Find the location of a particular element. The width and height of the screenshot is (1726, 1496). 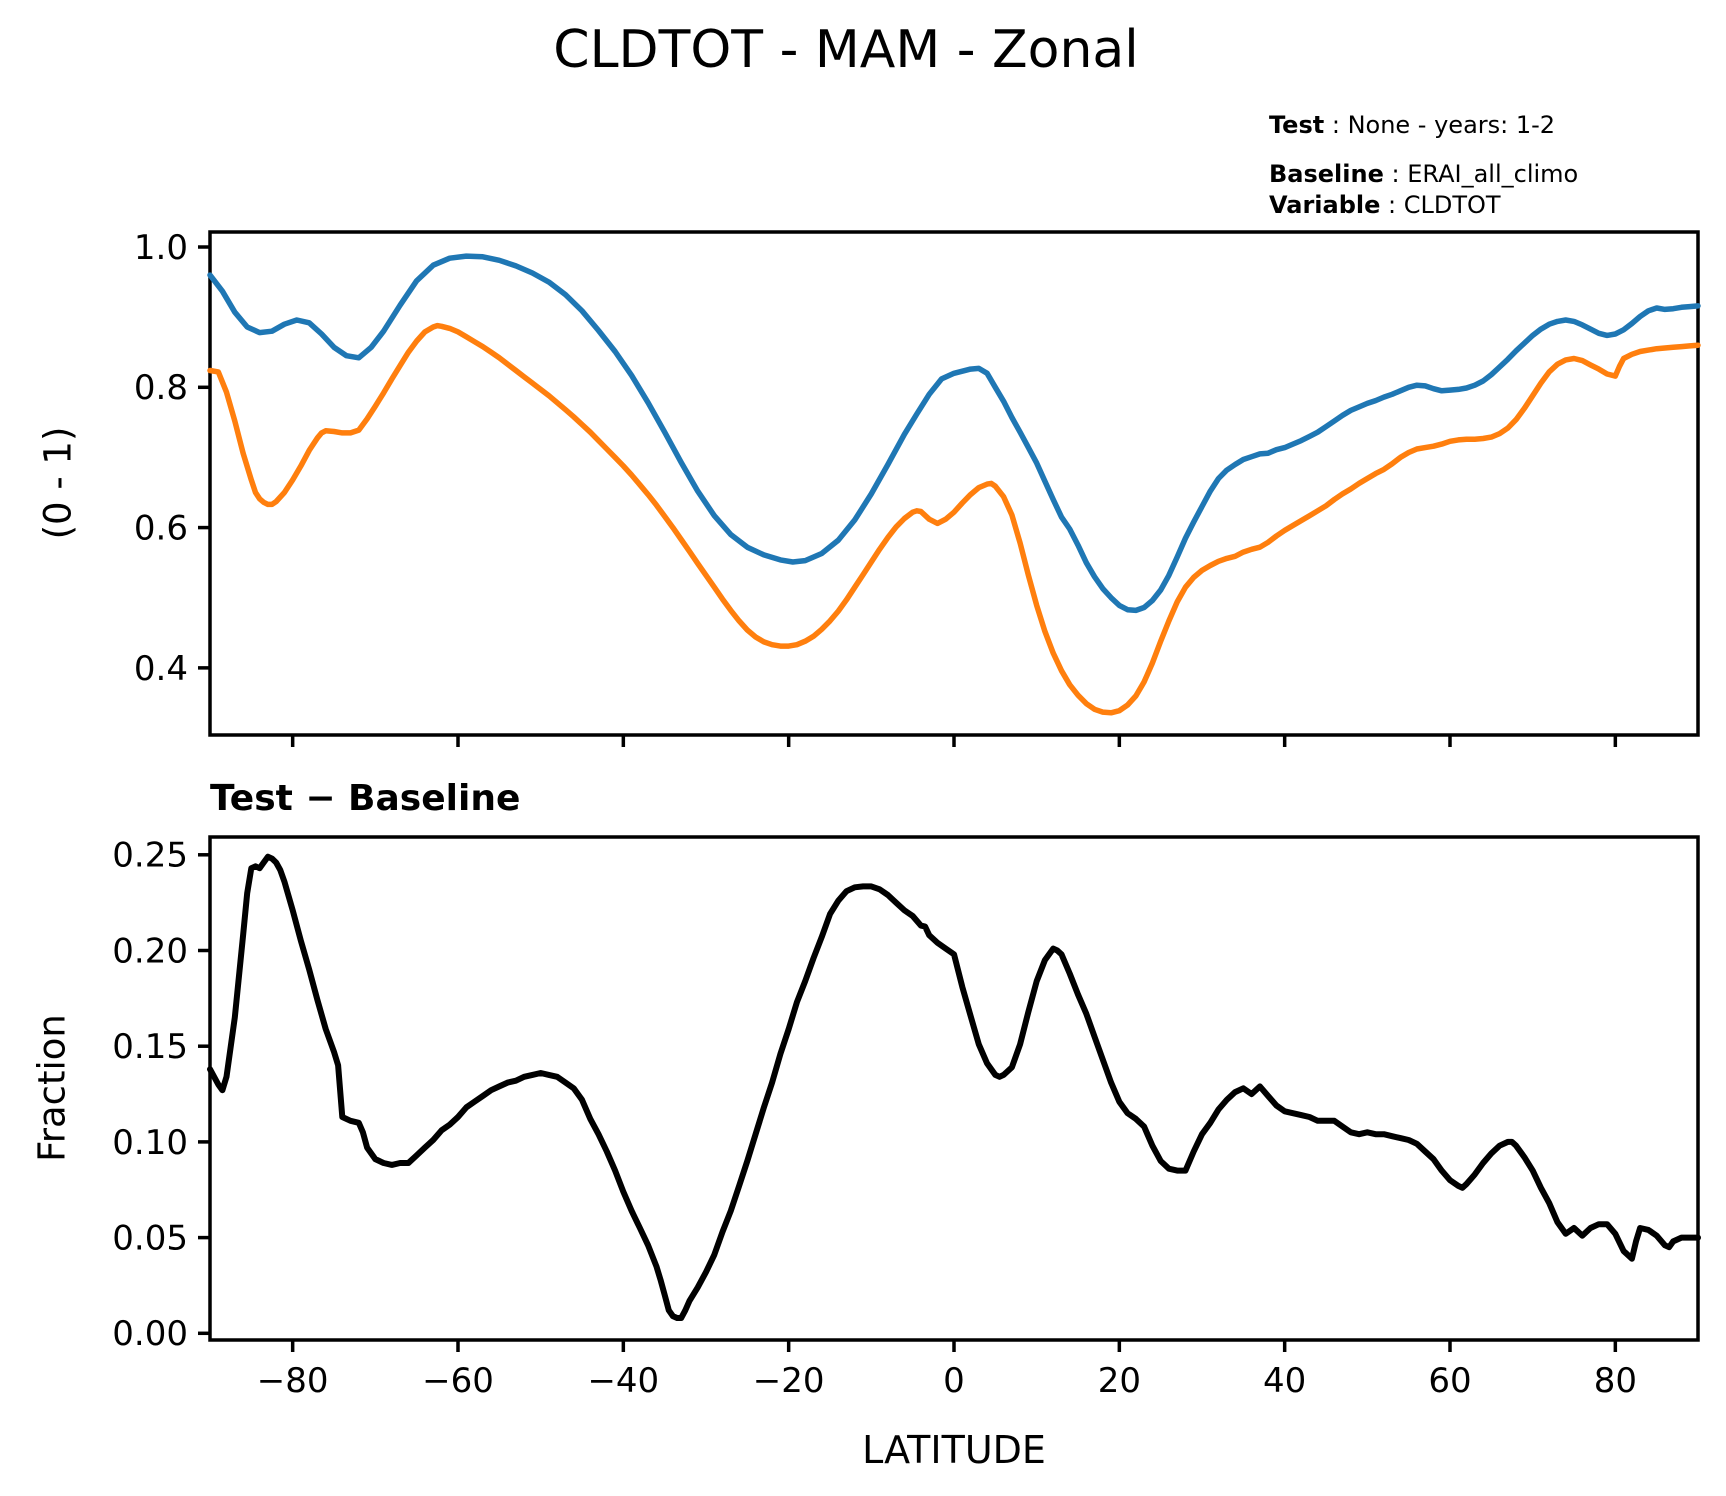

y-tick-label: 0.10 is located at coordinates (150, 1143).